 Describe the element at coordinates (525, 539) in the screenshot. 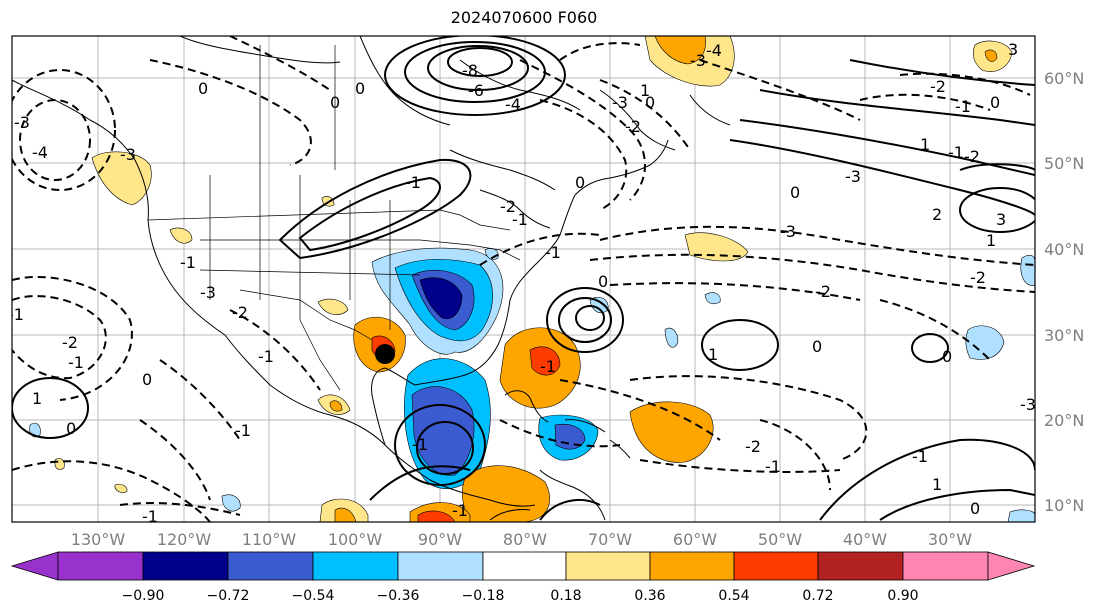

I see `lon-label: 80°W` at that location.